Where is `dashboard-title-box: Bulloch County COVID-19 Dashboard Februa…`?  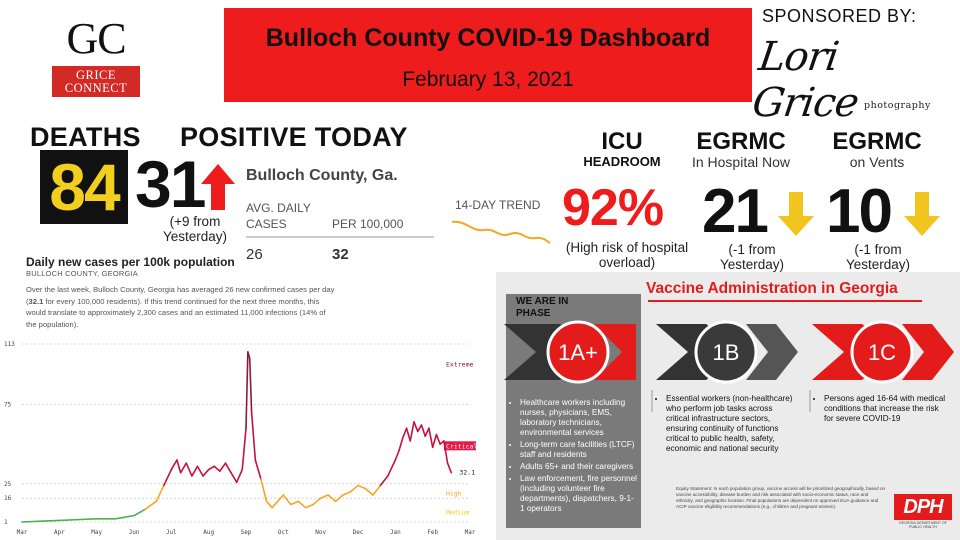 dashboard-title-box: Bulloch County COVID-19 Dashboard Februa… is located at coordinates (488, 55).